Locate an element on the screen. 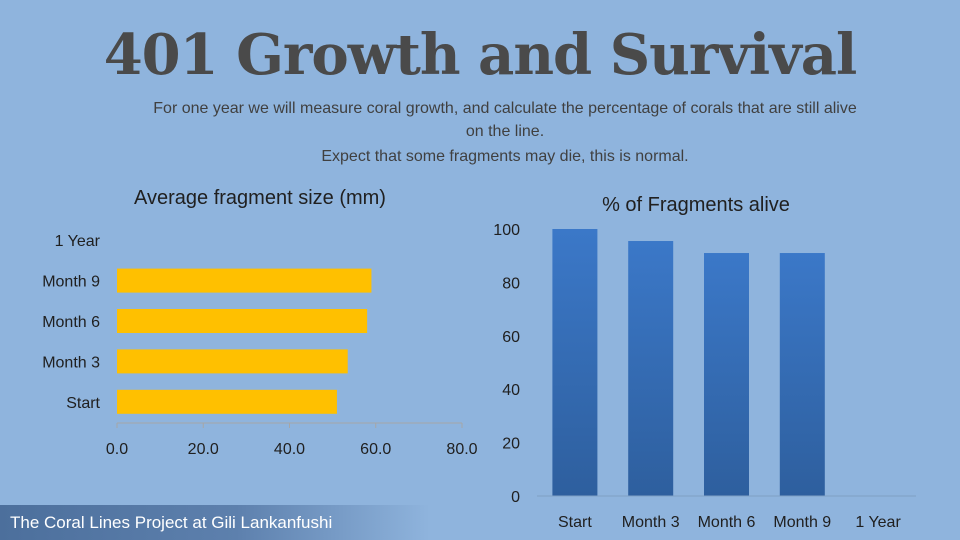 The height and width of the screenshot is (540, 960). size-x-tick-label: 60.0 is located at coordinates (375, 449).